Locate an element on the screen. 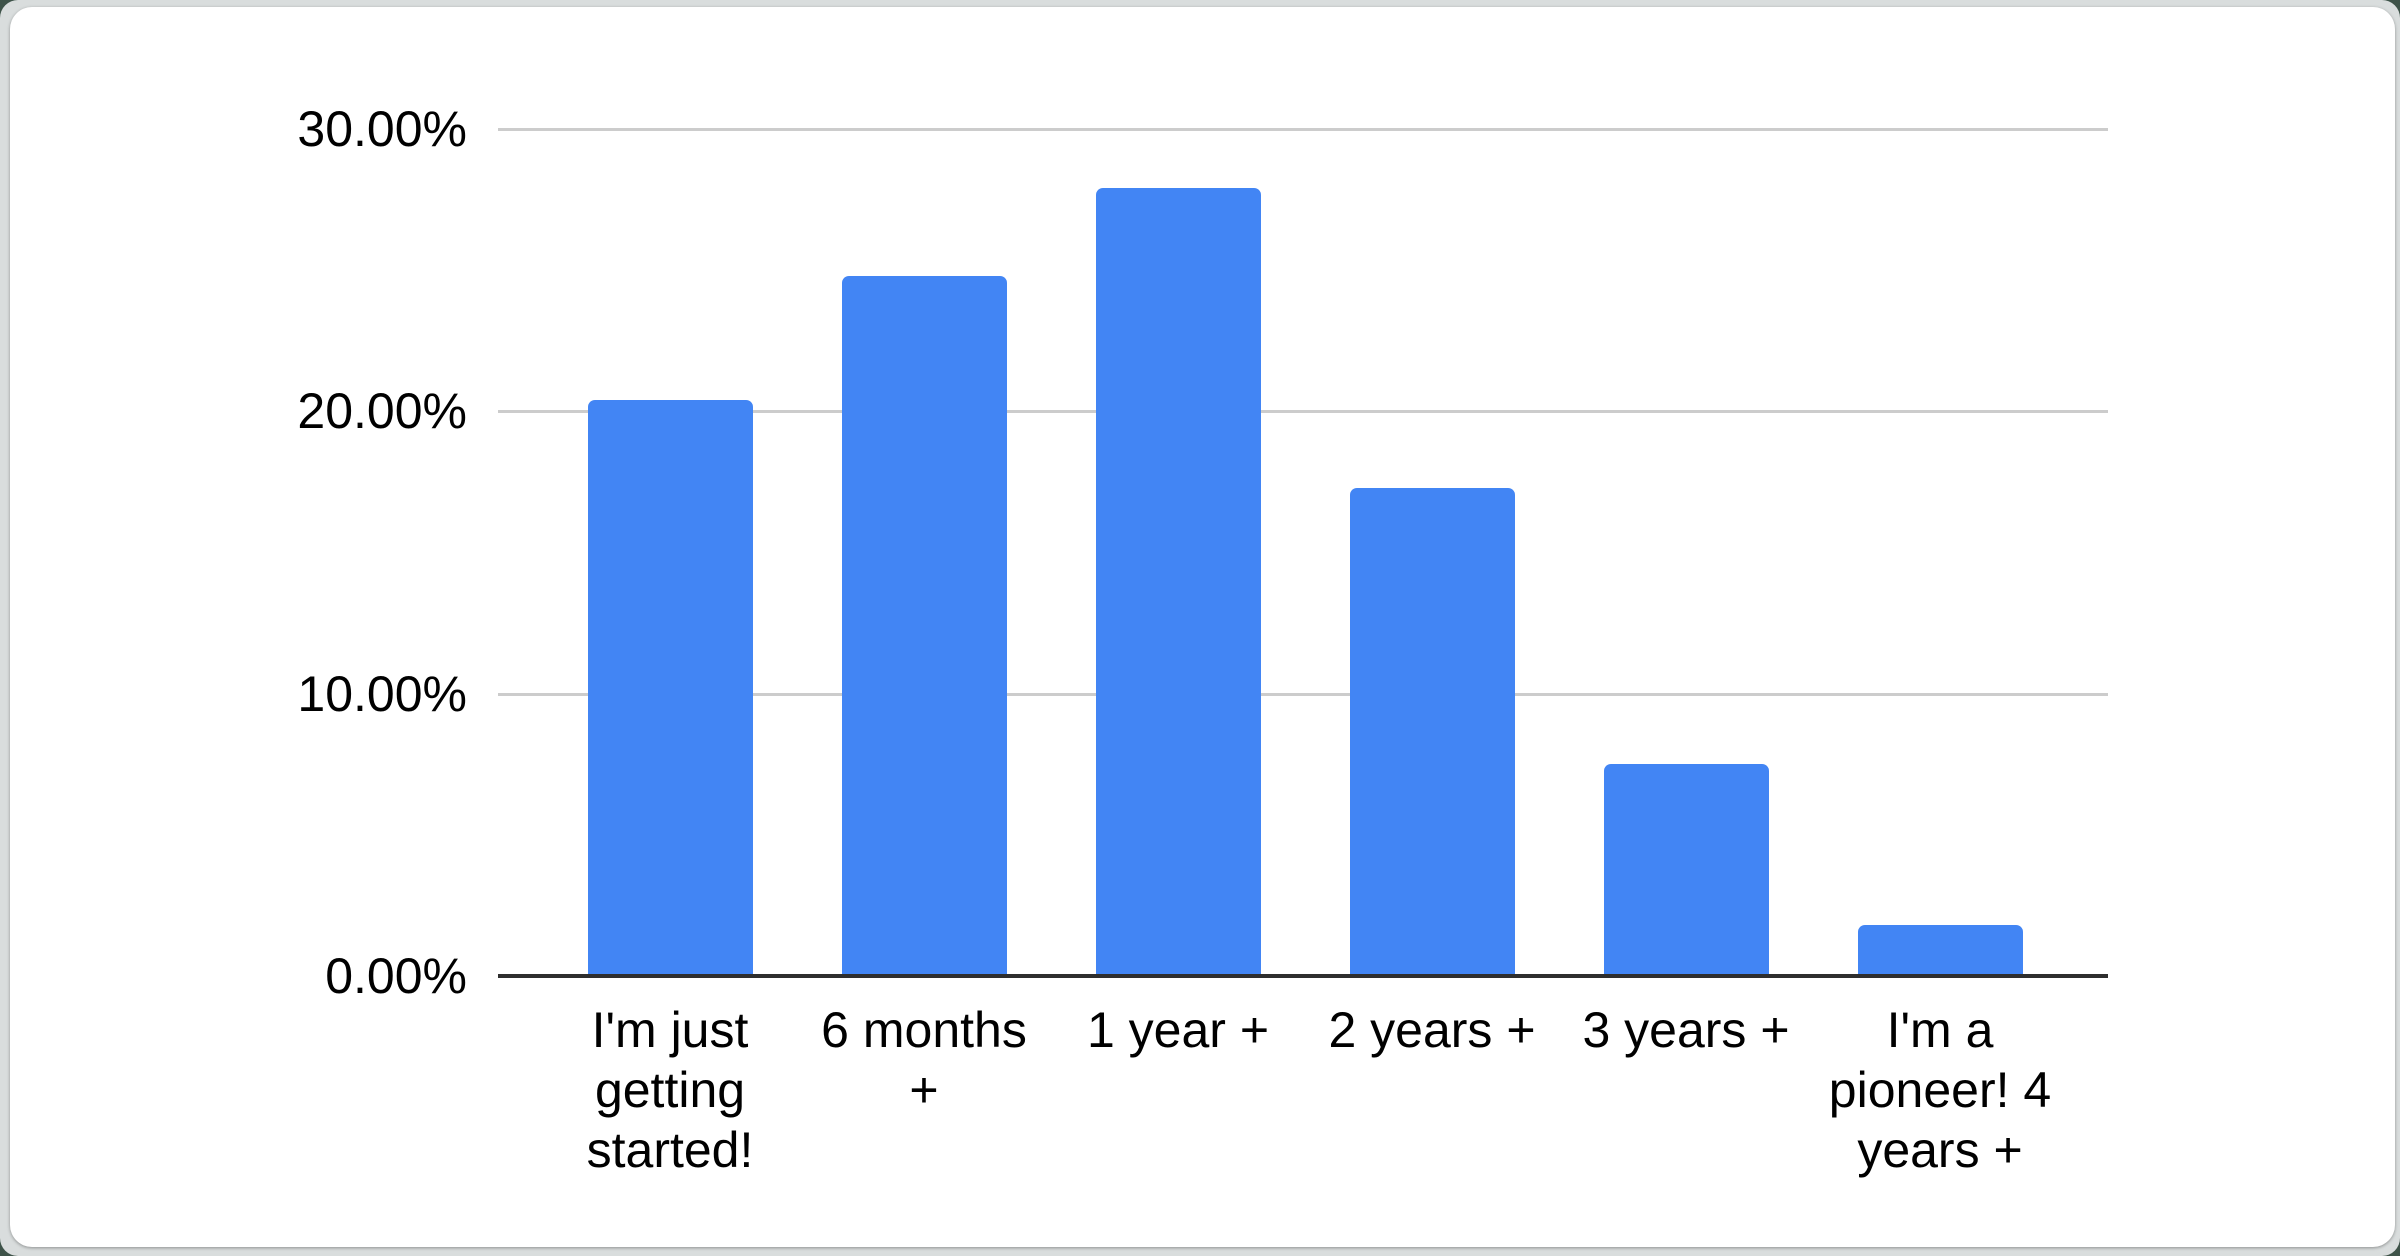 The height and width of the screenshot is (1256, 2400). y-tick-label-20: 20.00% is located at coordinates (382, 411).